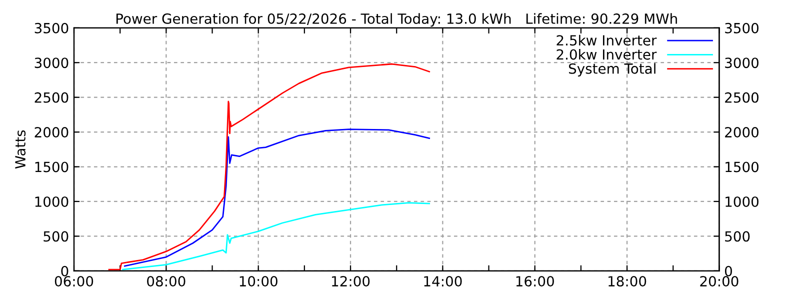 This screenshot has height=300, width=800. I want to click on x-tick-label: 10:00, so click(259, 281).